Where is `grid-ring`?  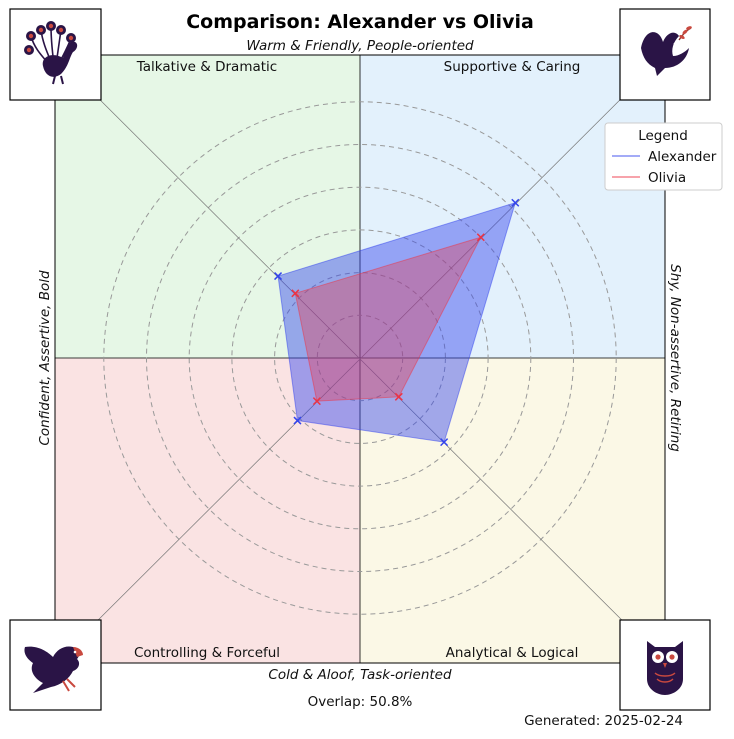 grid-ring is located at coordinates (360, 358).